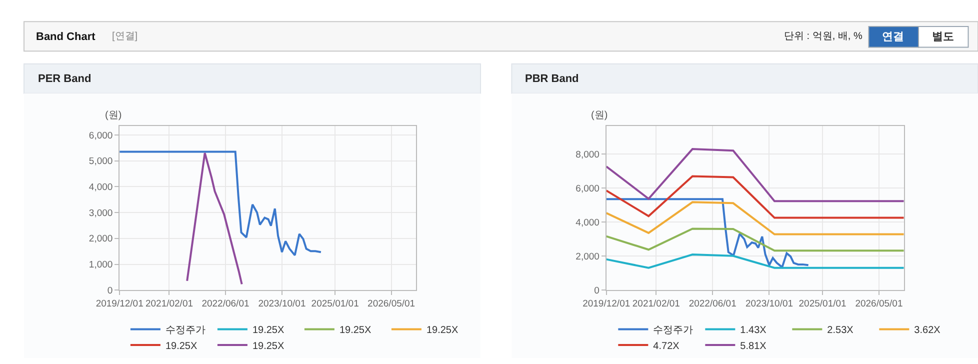 The width and height of the screenshot is (978, 364). What do you see at coordinates (753, 346) in the screenshot?
I see `legend-label: 5.81X` at bounding box center [753, 346].